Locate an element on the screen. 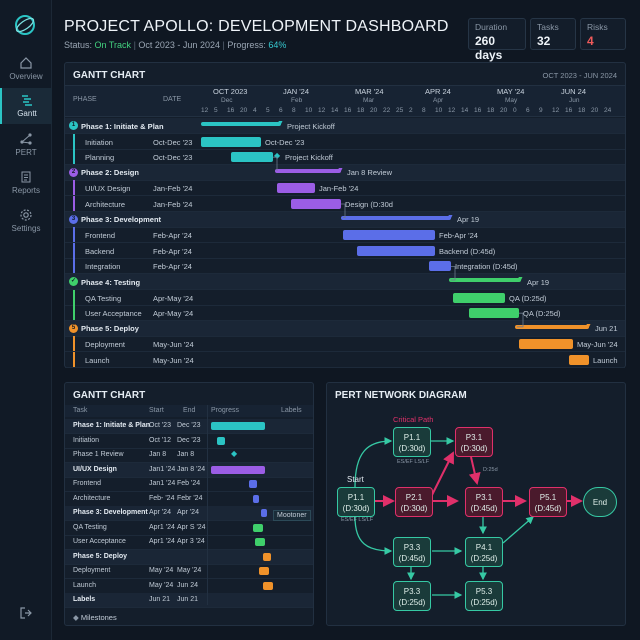 This screenshot has width=640, height=640. day-tick-label: 25 is located at coordinates (400, 110).